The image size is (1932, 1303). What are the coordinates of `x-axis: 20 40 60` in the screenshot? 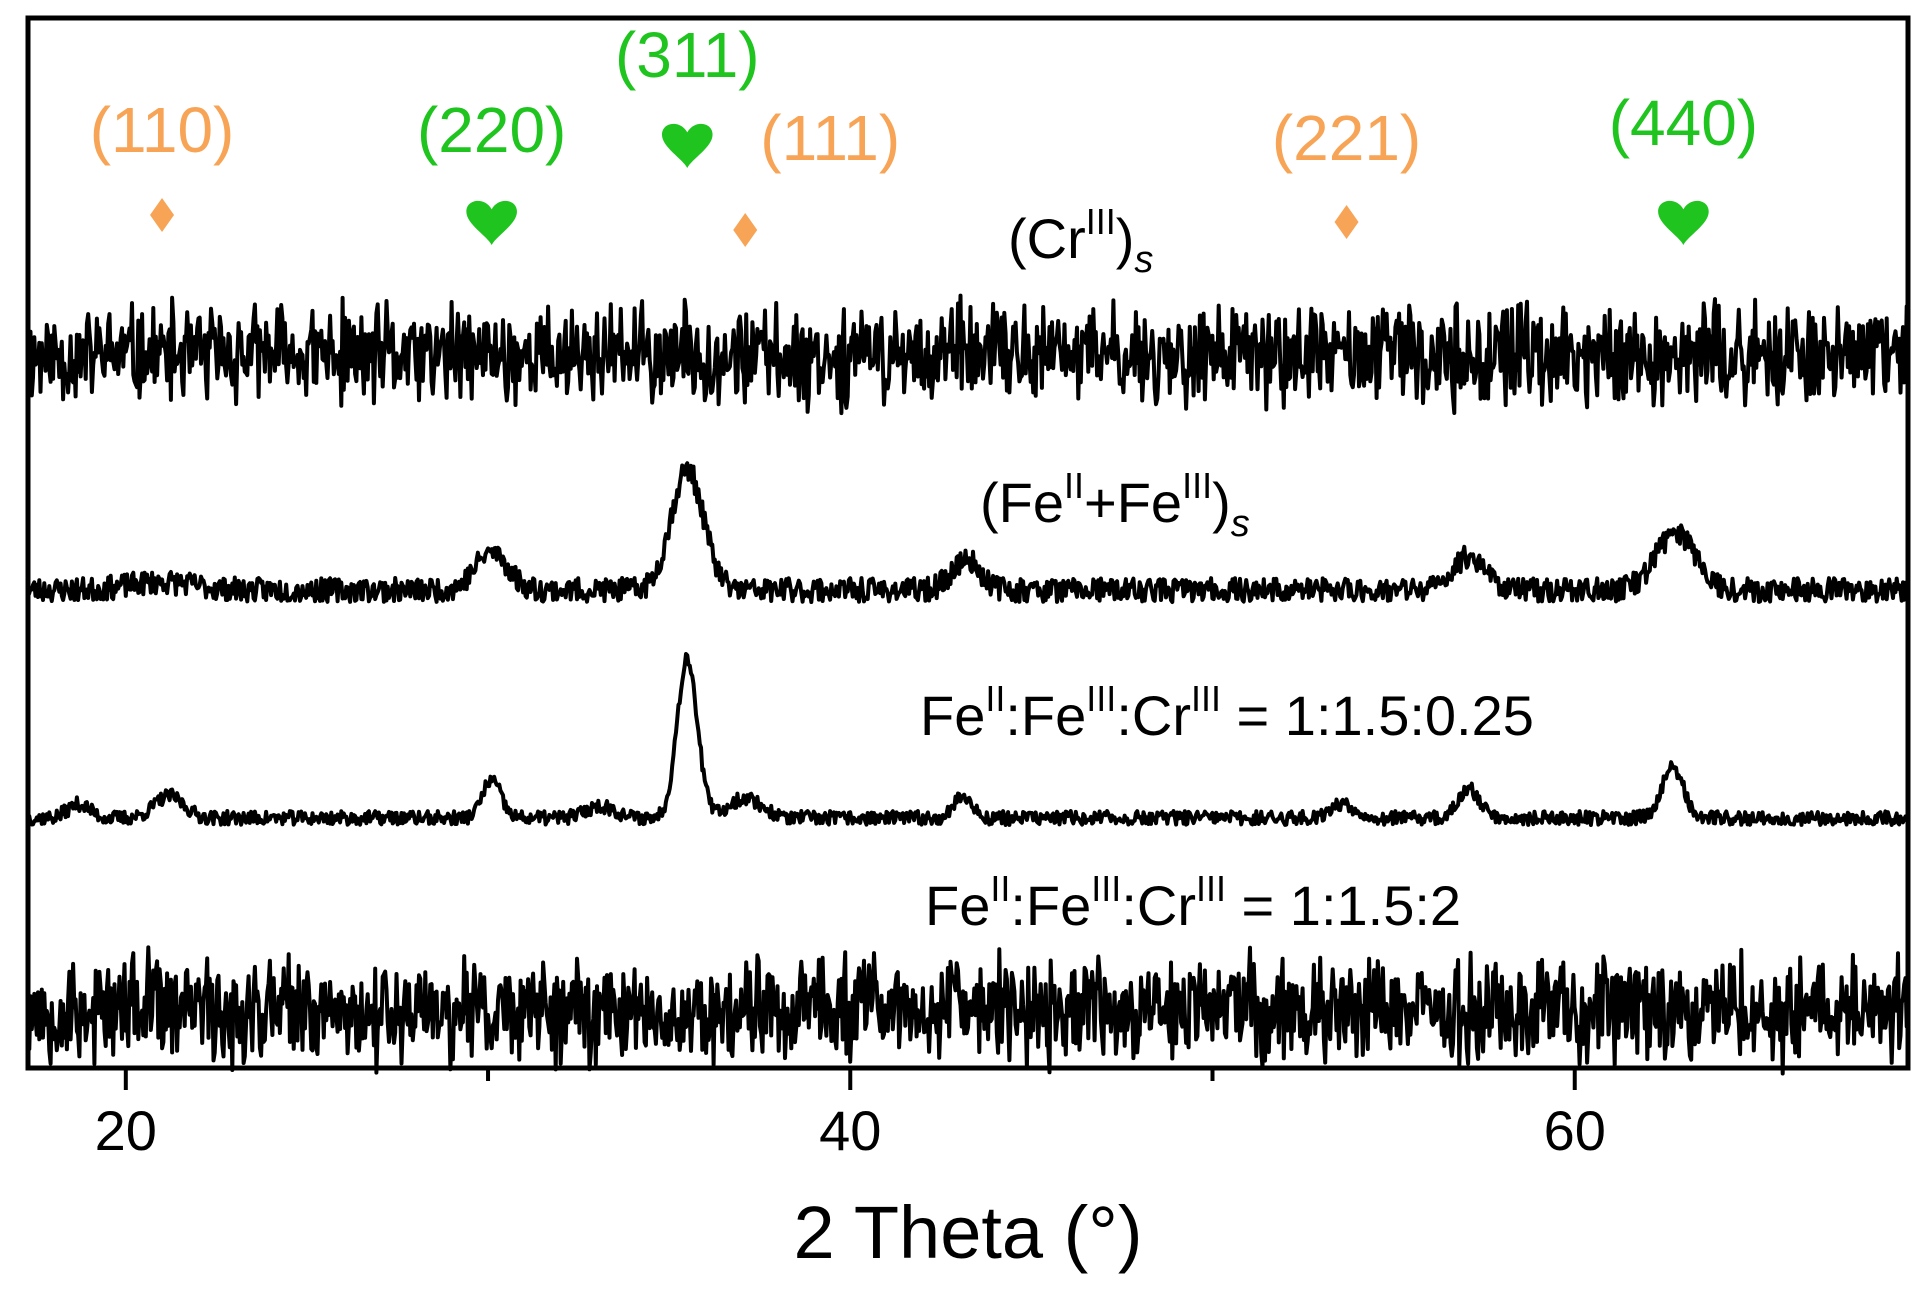 It's located at (850, 1115).